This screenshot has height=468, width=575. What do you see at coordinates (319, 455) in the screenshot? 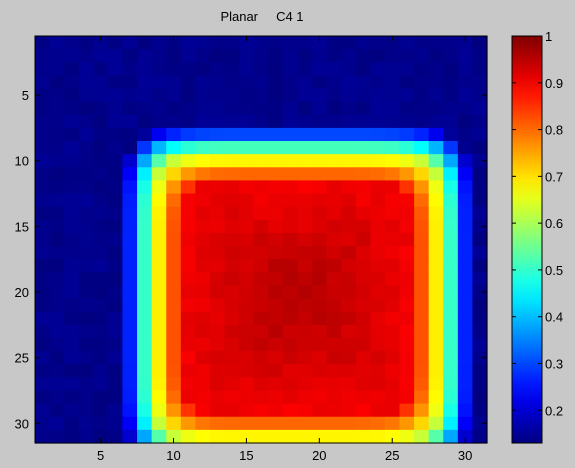
I see `x-tick-label: 20` at bounding box center [319, 455].